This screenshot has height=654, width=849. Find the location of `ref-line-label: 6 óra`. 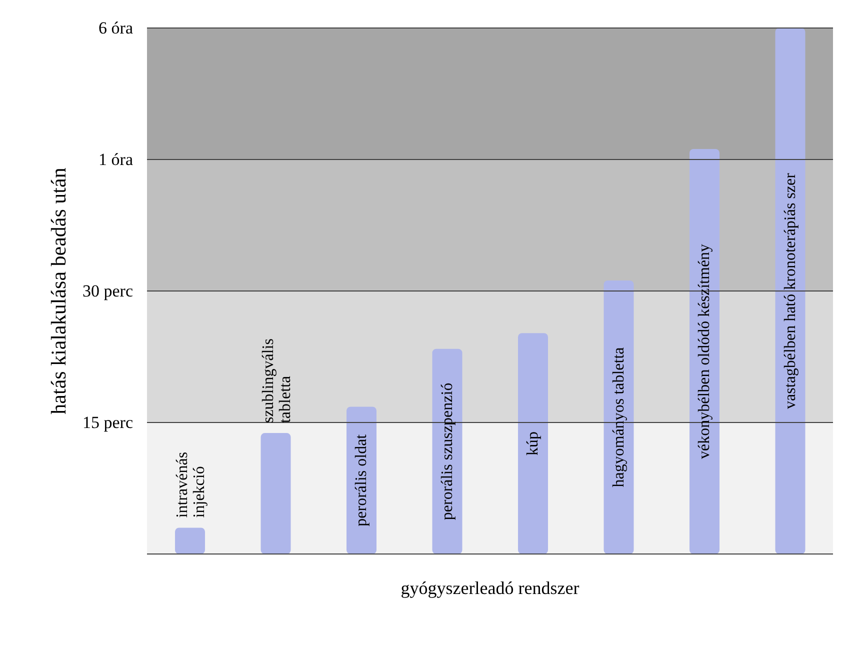

ref-line-label: 6 óra is located at coordinates (116, 28).